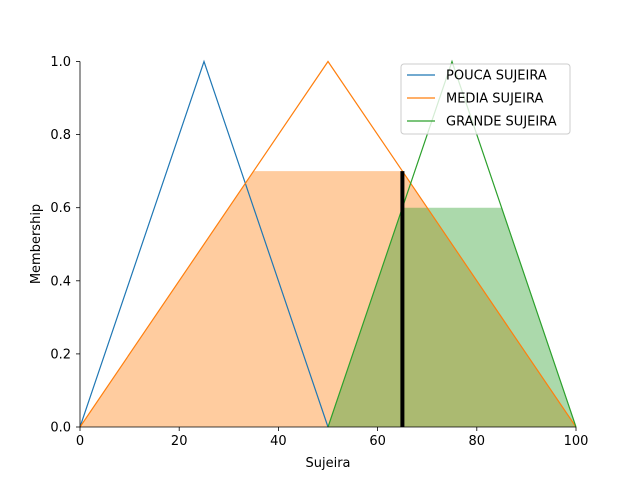 This screenshot has height=484, width=640. Describe the element at coordinates (60, 354) in the screenshot. I see `y-tick-label: 0.2` at that location.